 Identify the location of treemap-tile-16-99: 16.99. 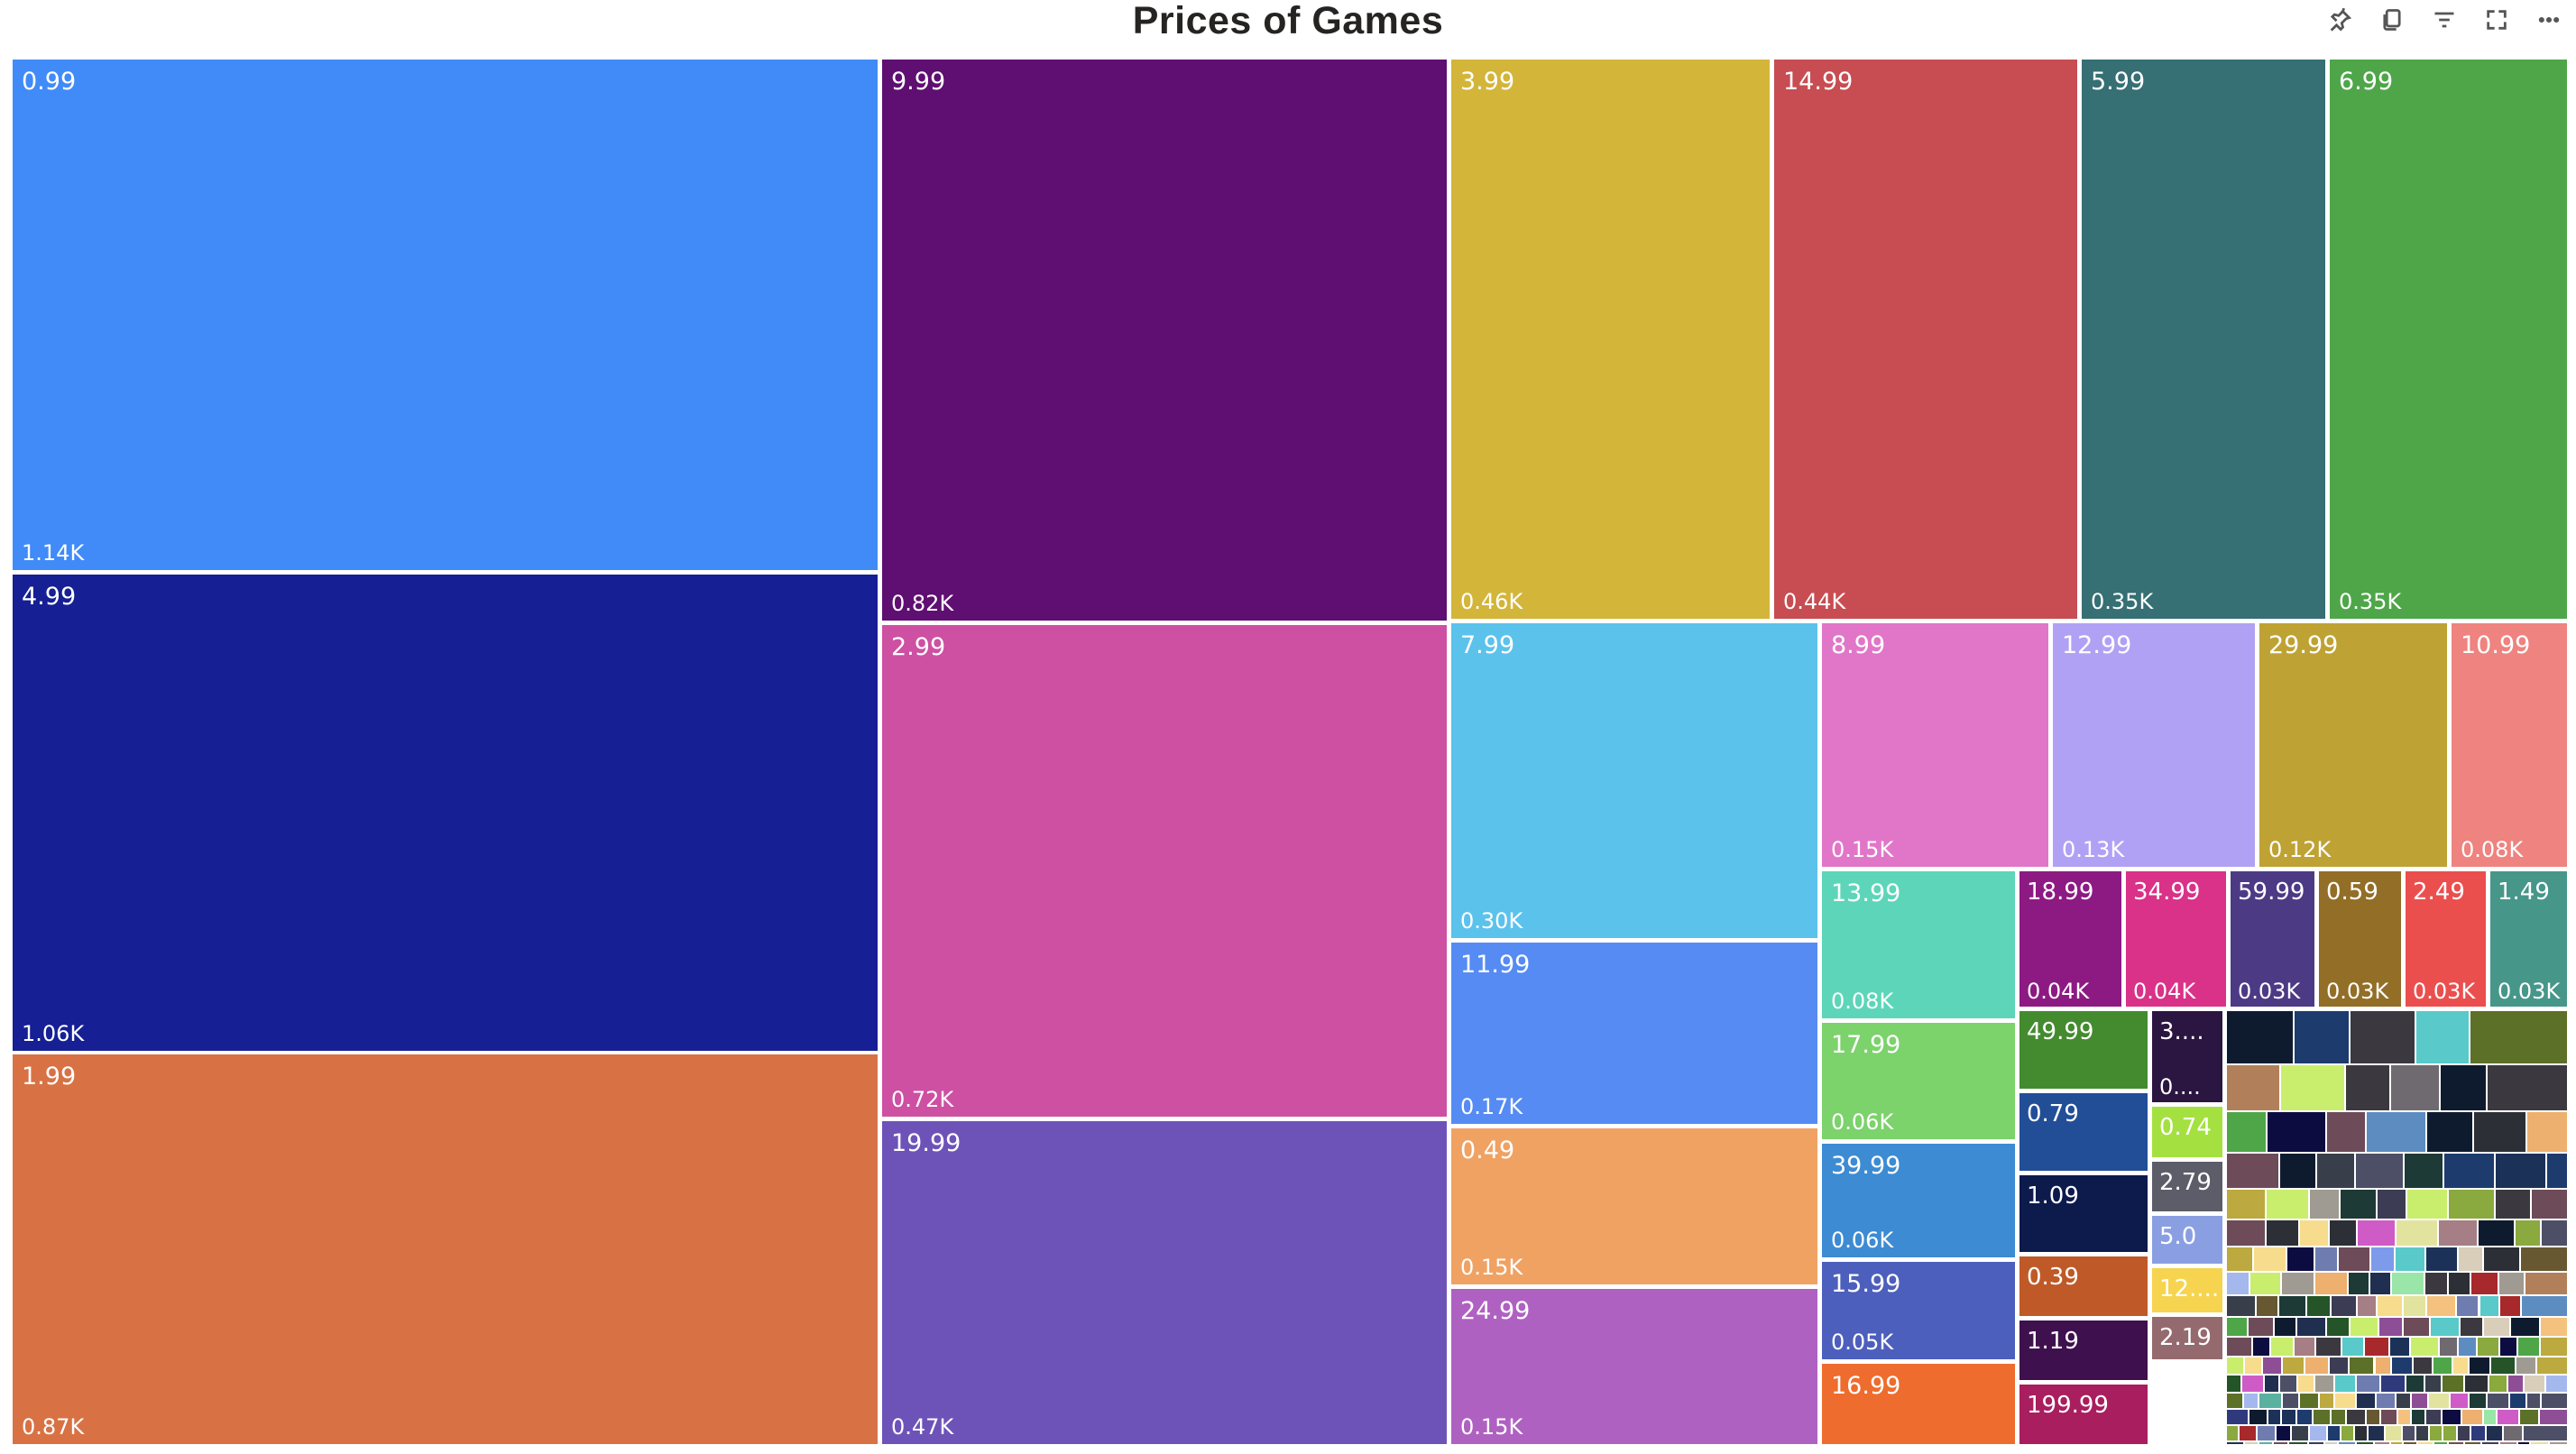
(1919, 1404).